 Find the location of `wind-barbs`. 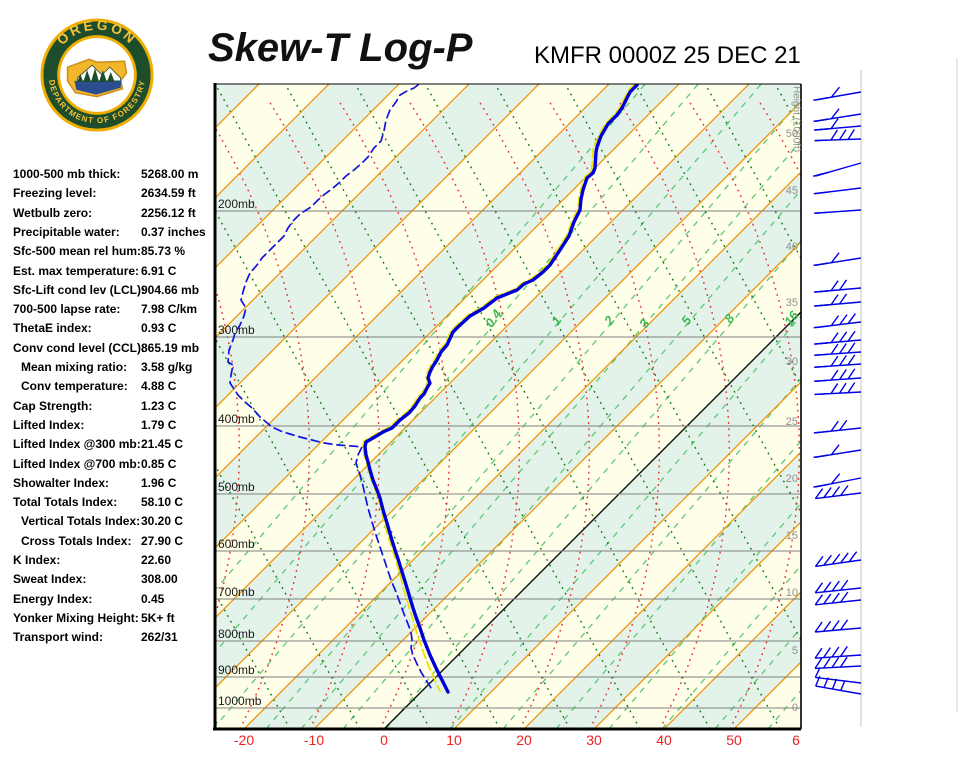

wind-barbs is located at coordinates (837, 390).